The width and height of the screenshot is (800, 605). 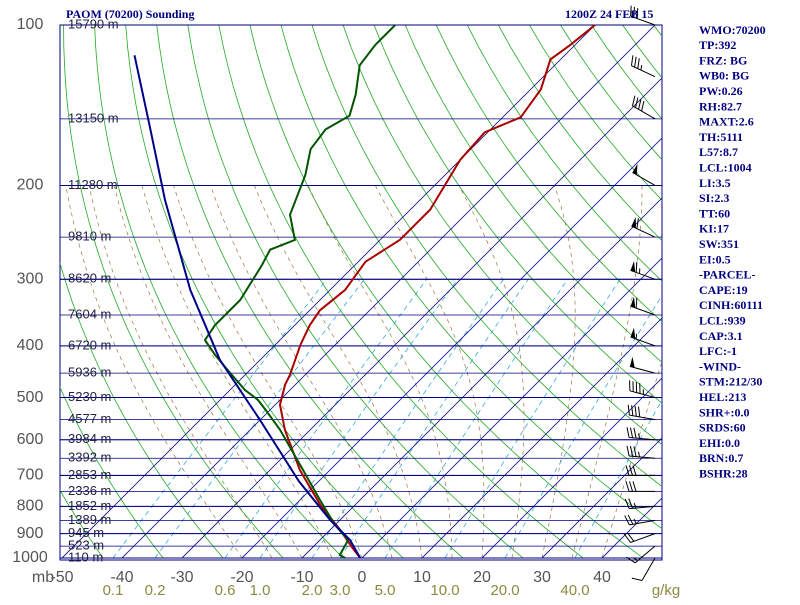 I want to click on height-label: 3392 m, so click(x=89, y=457).